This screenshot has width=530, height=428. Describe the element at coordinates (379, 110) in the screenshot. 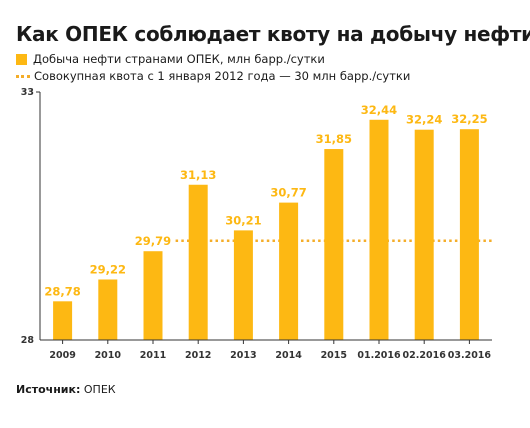

I see `bar-label-01.2016: 32,44` at that location.